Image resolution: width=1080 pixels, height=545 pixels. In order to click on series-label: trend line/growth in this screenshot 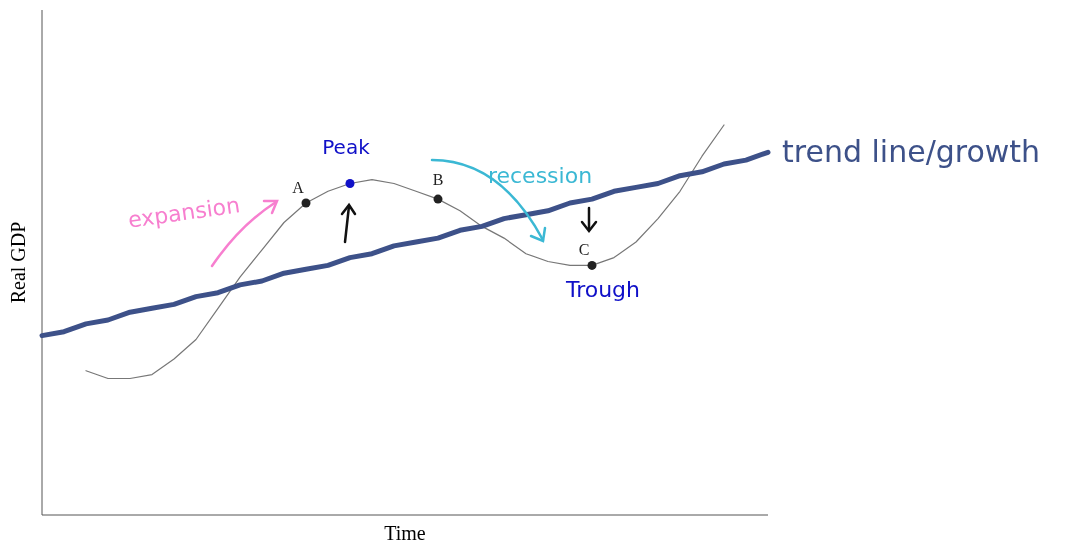, I will do `click(911, 152)`.